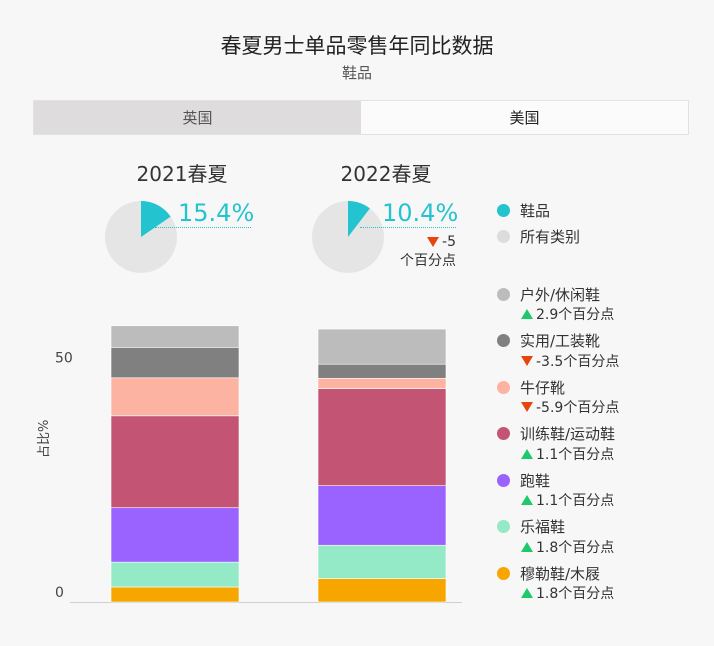  Describe the element at coordinates (524, 117) in the screenshot. I see `tab-us: 美国` at that location.